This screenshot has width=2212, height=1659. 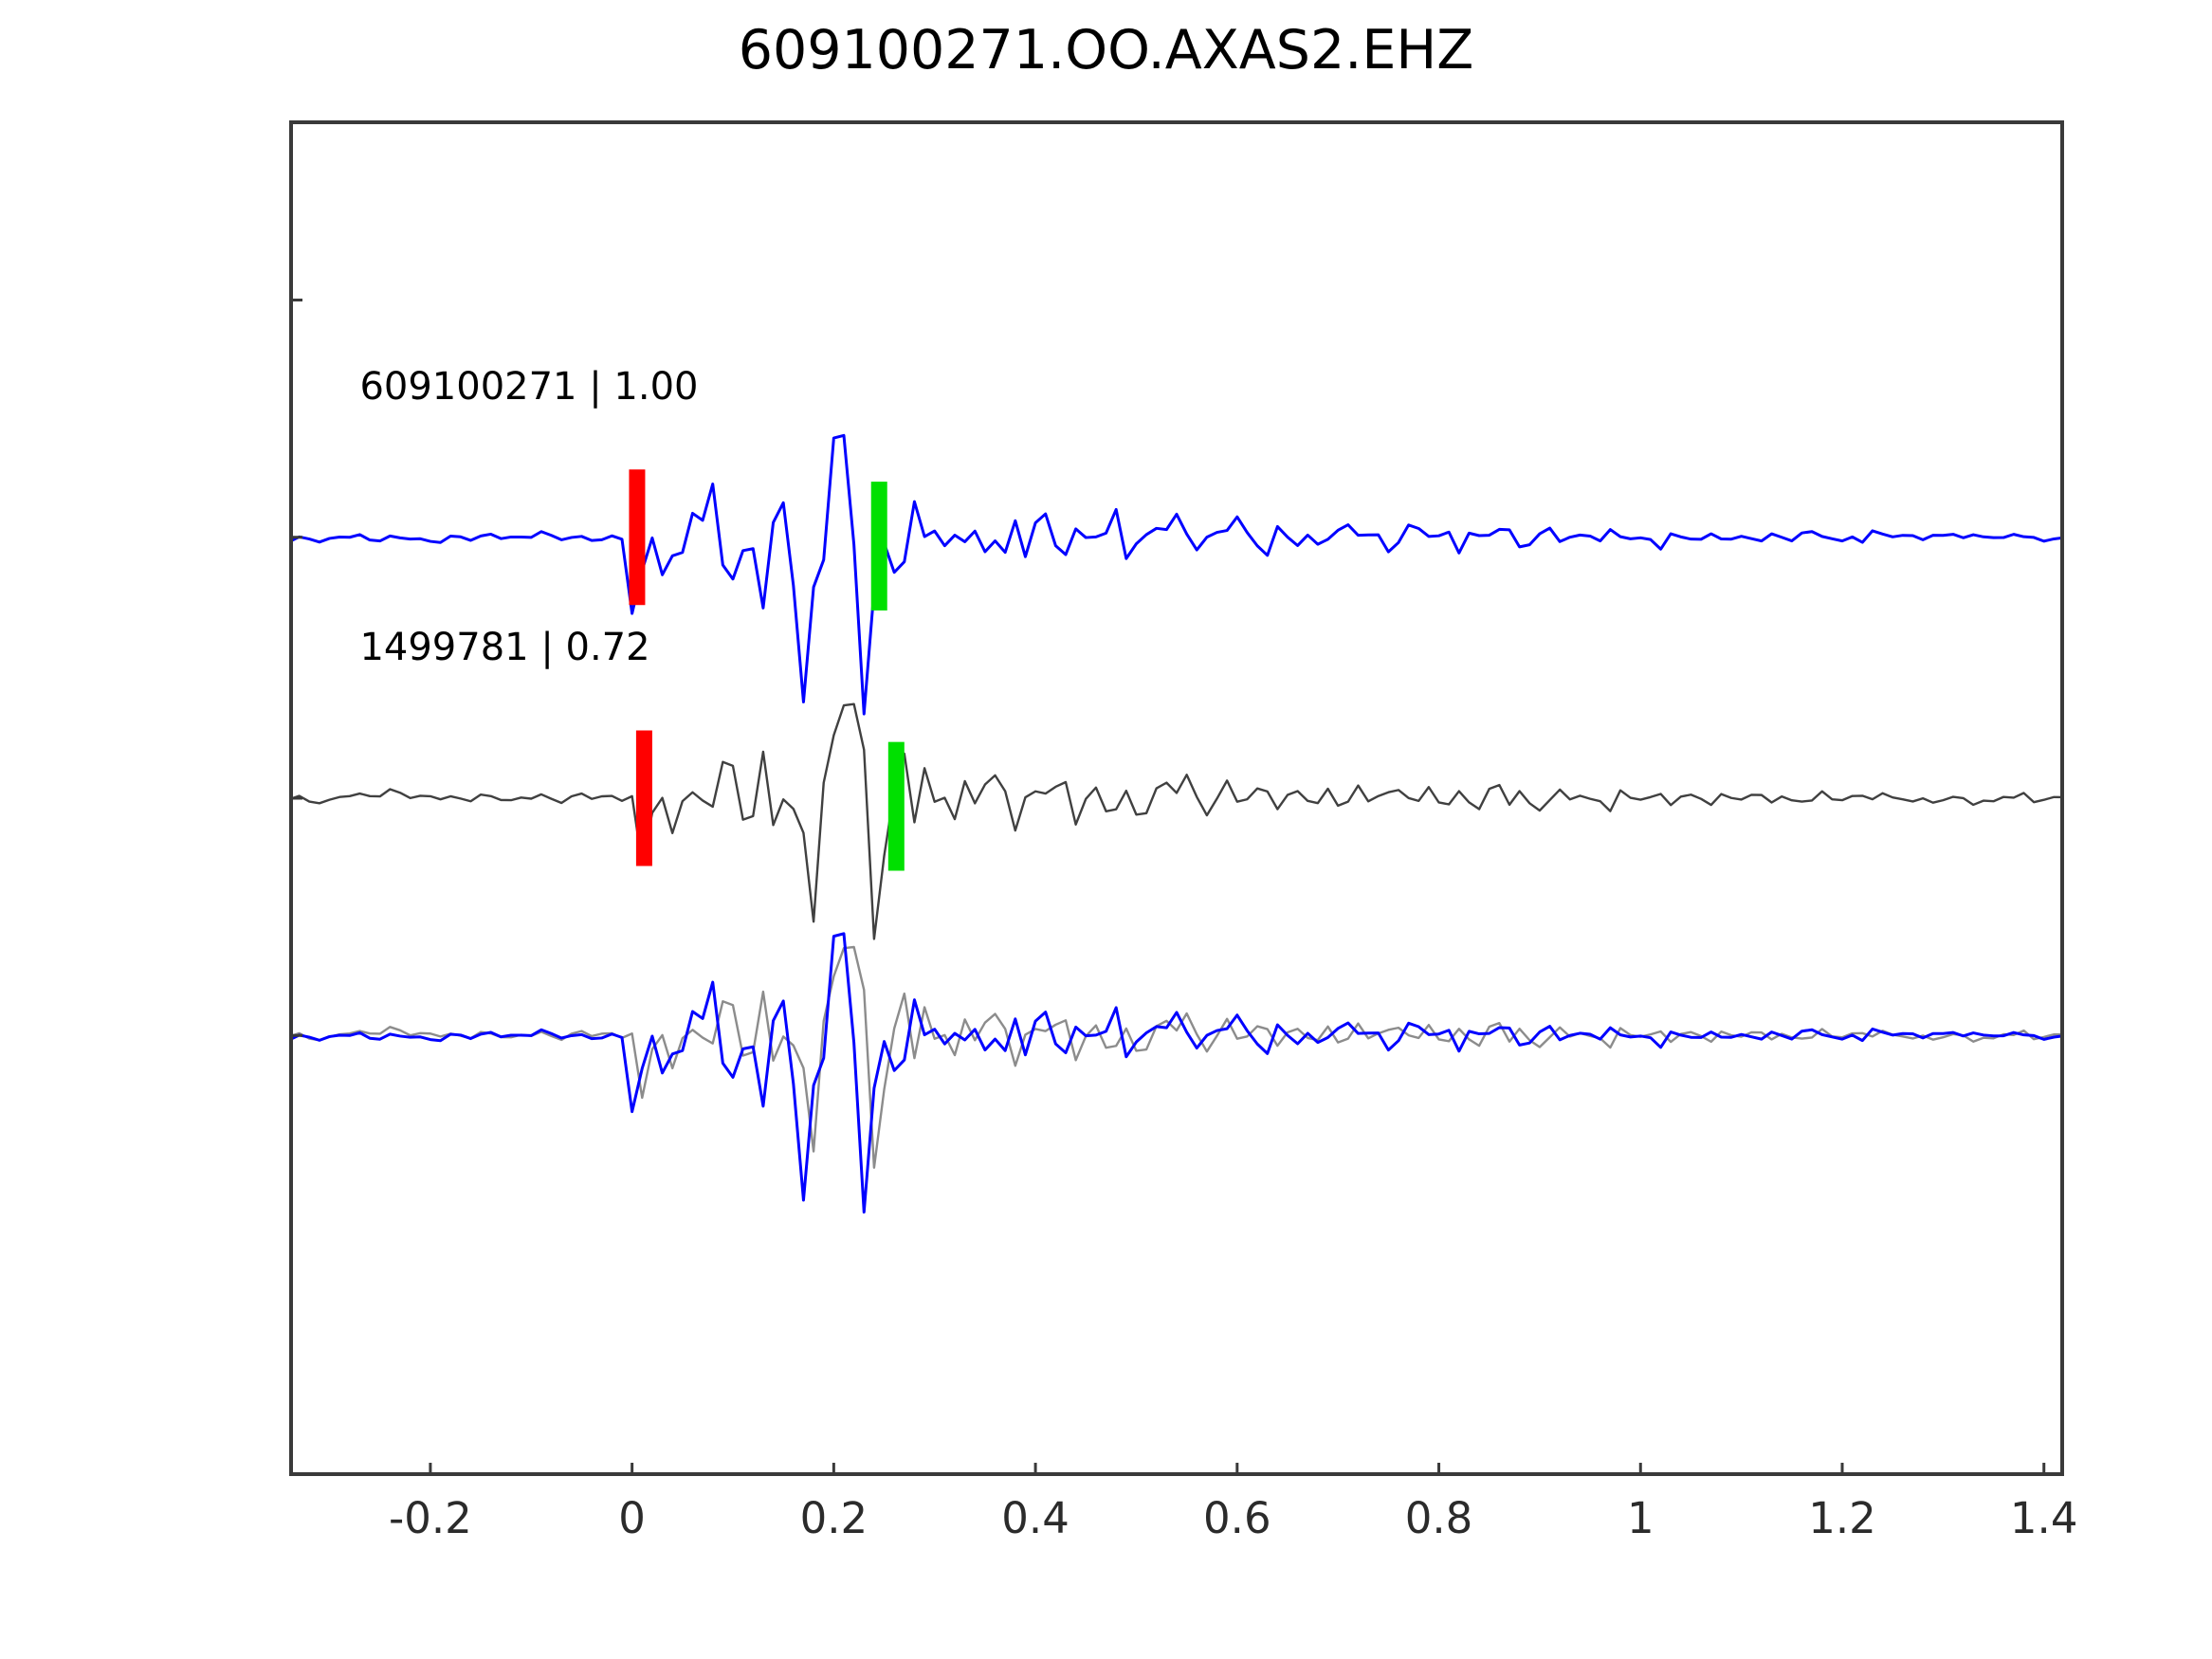 I want to click on waveform-line-detection-overlay, so click(x=1176, y=1057).